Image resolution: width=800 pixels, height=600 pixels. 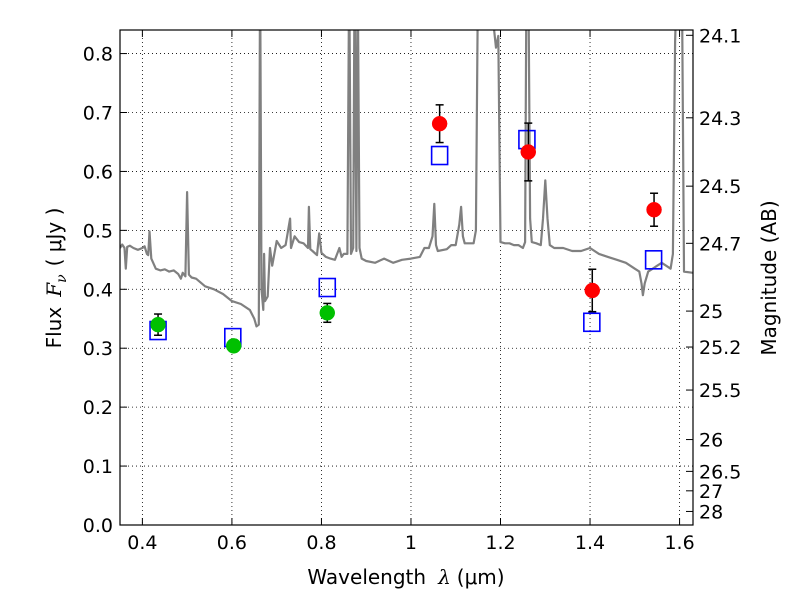 What do you see at coordinates (98, 55) in the screenshot?
I see `y-tick-label: 0.8` at bounding box center [98, 55].